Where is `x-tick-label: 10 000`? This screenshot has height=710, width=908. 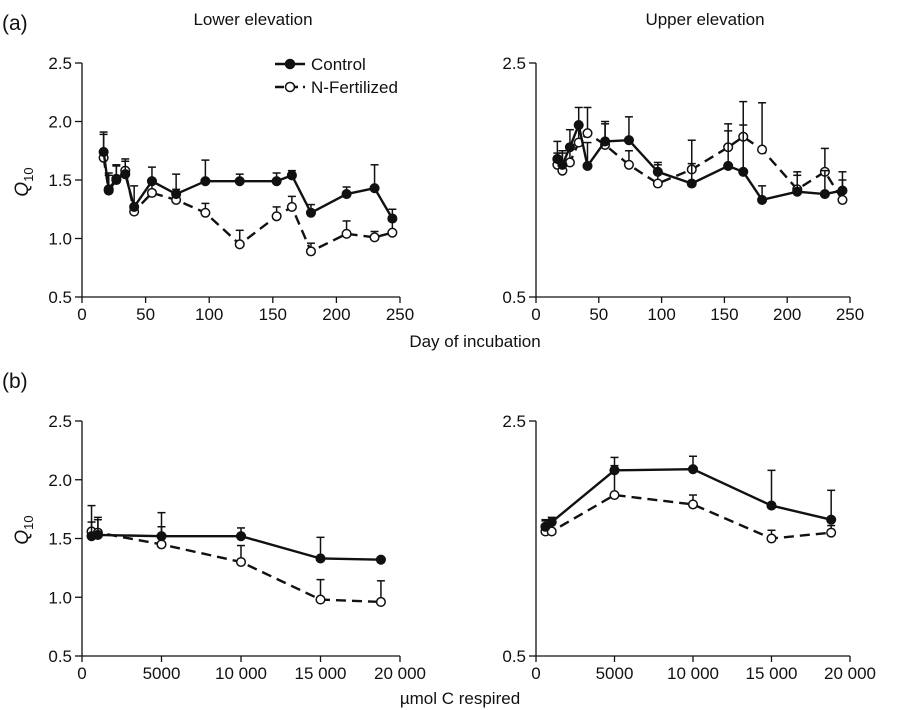
x-tick-label: 10 000 is located at coordinates (693, 673).